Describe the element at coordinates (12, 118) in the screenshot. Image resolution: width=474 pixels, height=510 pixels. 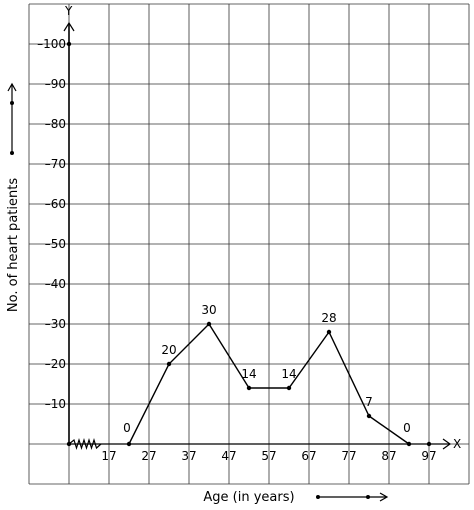
I see `y-axis-title-arrow` at that location.